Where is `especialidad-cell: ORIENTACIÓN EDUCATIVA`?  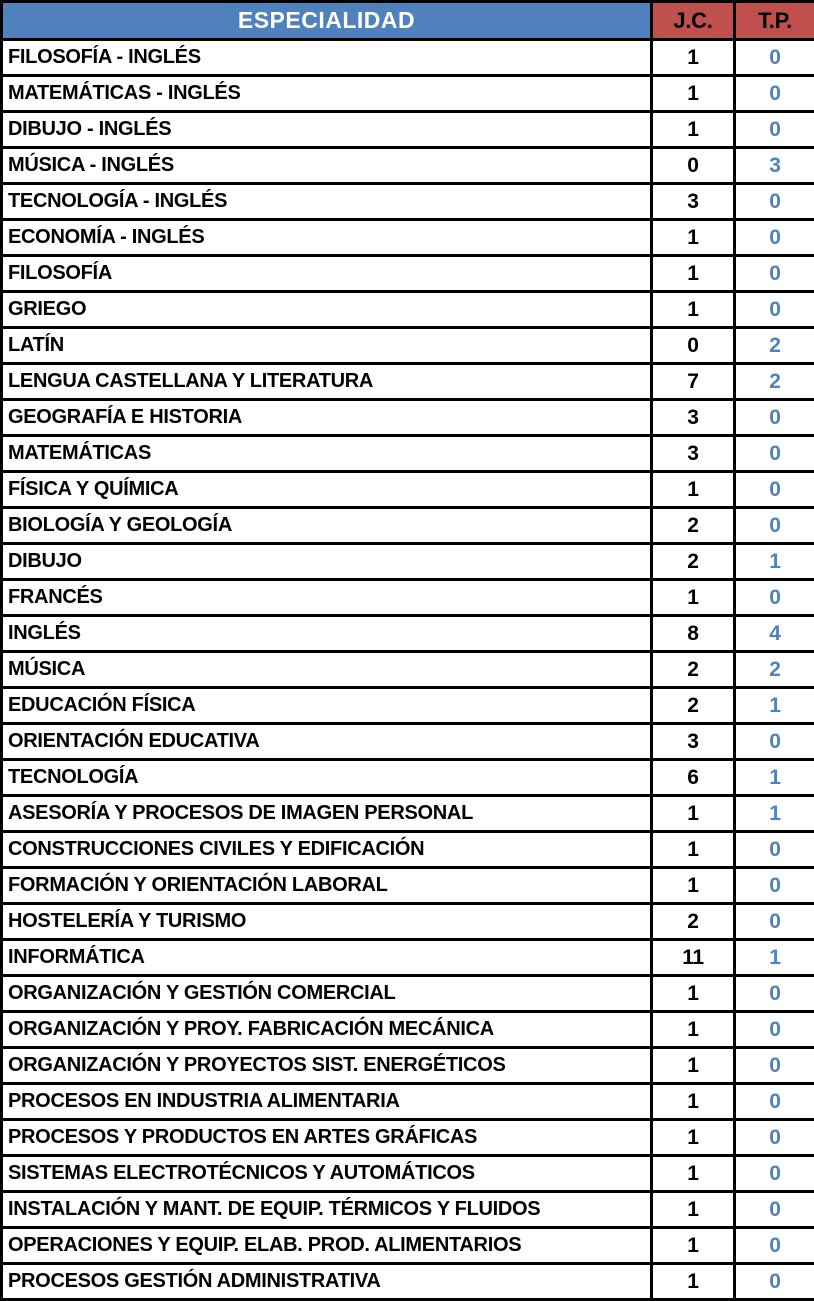 especialidad-cell: ORIENTACIÓN EDUCATIVA is located at coordinates (327, 742).